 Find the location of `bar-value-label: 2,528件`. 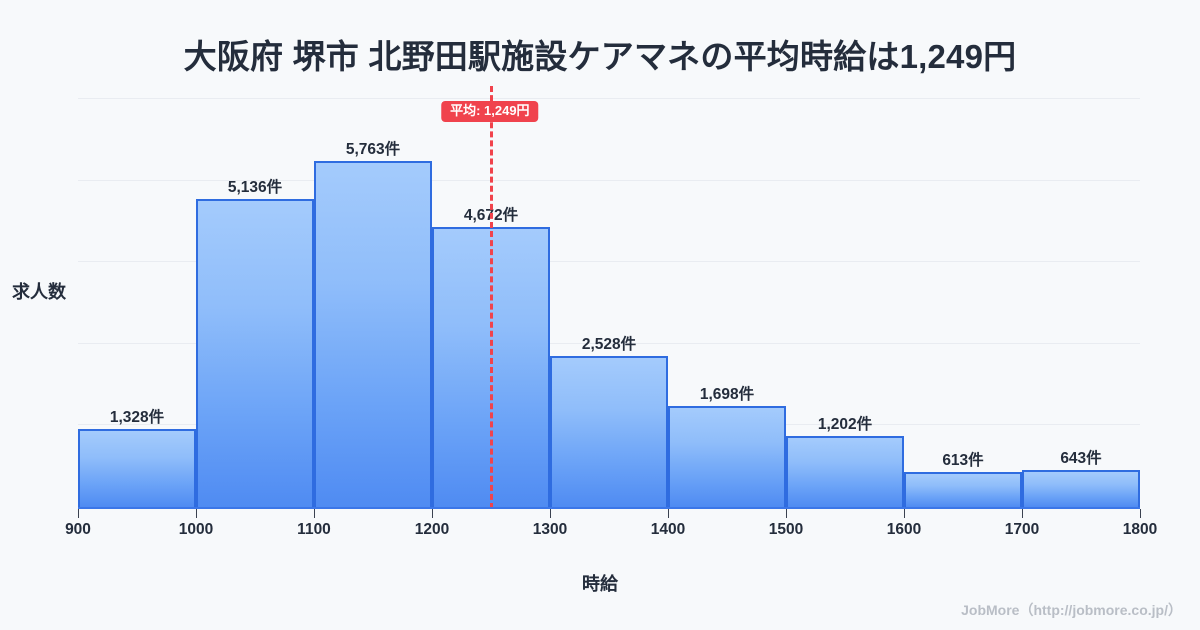

bar-value-label: 2,528件 is located at coordinates (609, 345).